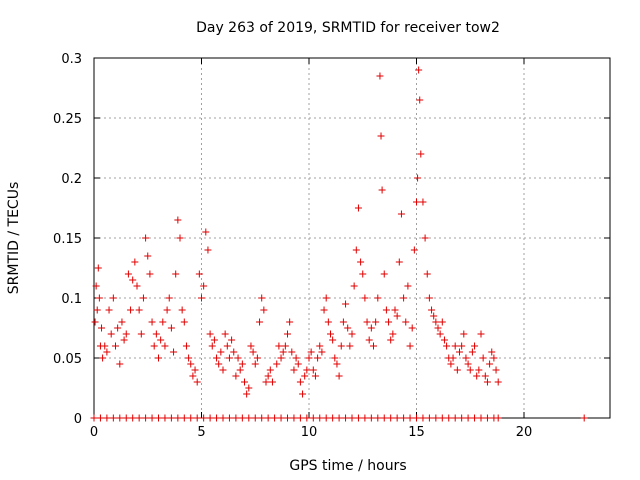  I want to click on x-tick-label: 0, so click(94, 432).